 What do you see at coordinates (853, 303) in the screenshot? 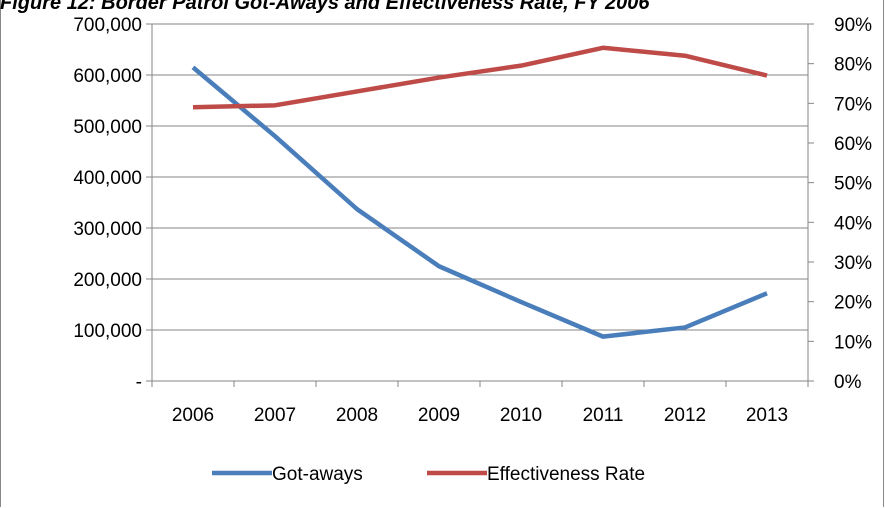
I see `right-tick-label: 20%` at bounding box center [853, 303].